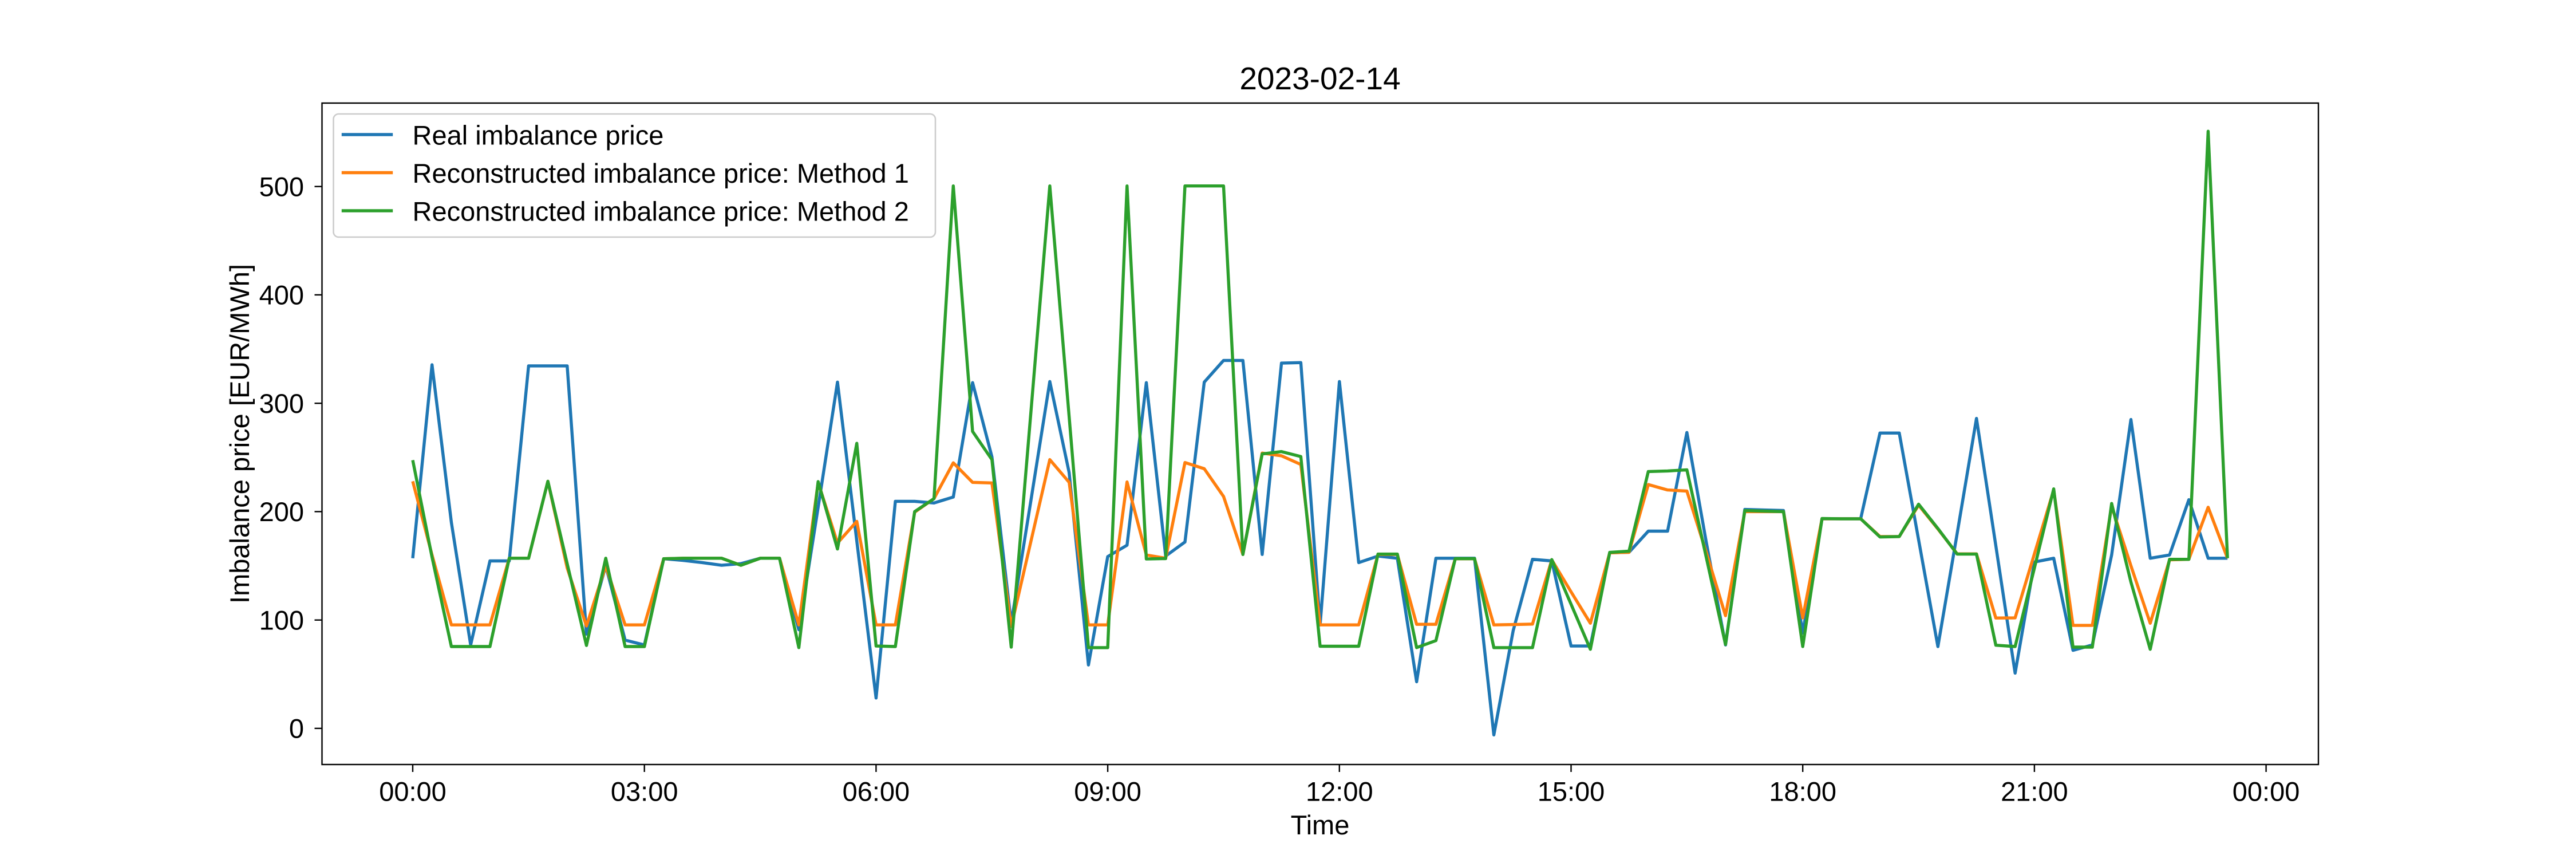 This screenshot has height=859, width=2576. What do you see at coordinates (538, 135) in the screenshot?
I see `svg-text: Real imbalance price` at bounding box center [538, 135].